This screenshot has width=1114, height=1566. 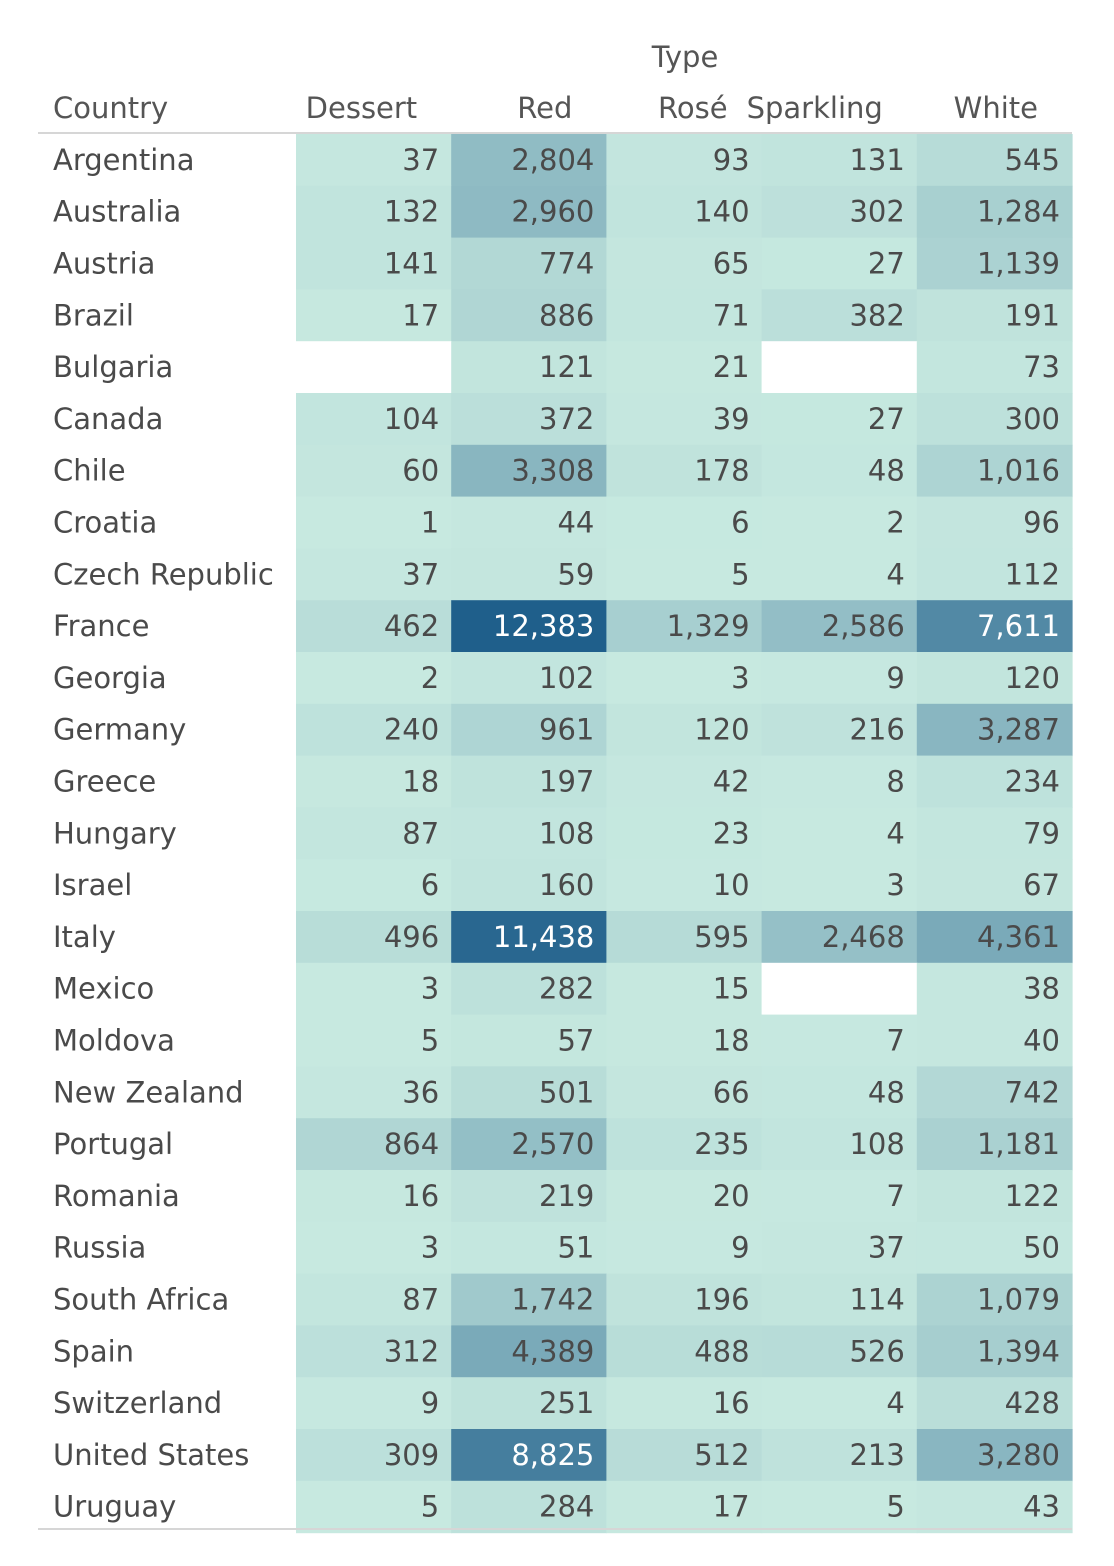 What do you see at coordinates (731, 367) in the screenshot?
I see `cell-value-label: 21` at bounding box center [731, 367].